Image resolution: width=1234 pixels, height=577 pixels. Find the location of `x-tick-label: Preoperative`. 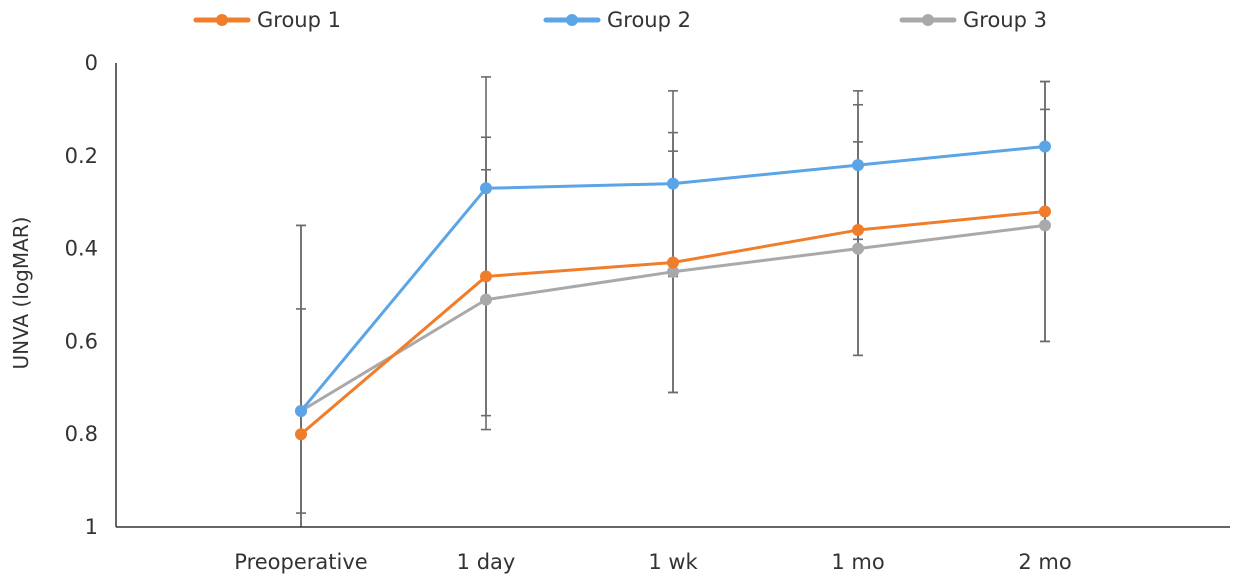

x-tick-label: Preoperative is located at coordinates (300, 562).